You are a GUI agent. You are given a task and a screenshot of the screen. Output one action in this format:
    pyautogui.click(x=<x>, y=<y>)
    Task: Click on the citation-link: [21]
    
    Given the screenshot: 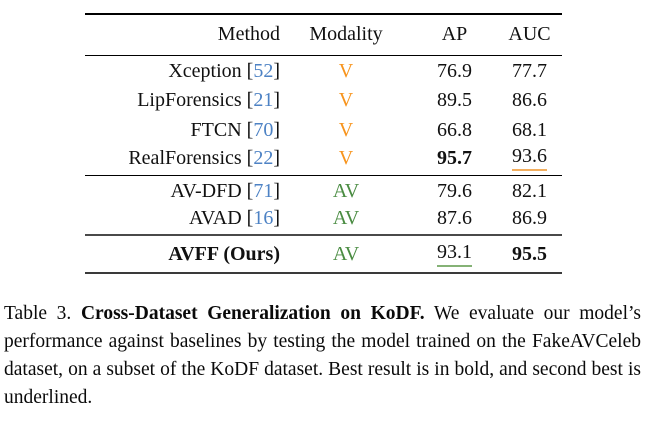 What is the action you would take?
    pyautogui.click(x=263, y=100)
    